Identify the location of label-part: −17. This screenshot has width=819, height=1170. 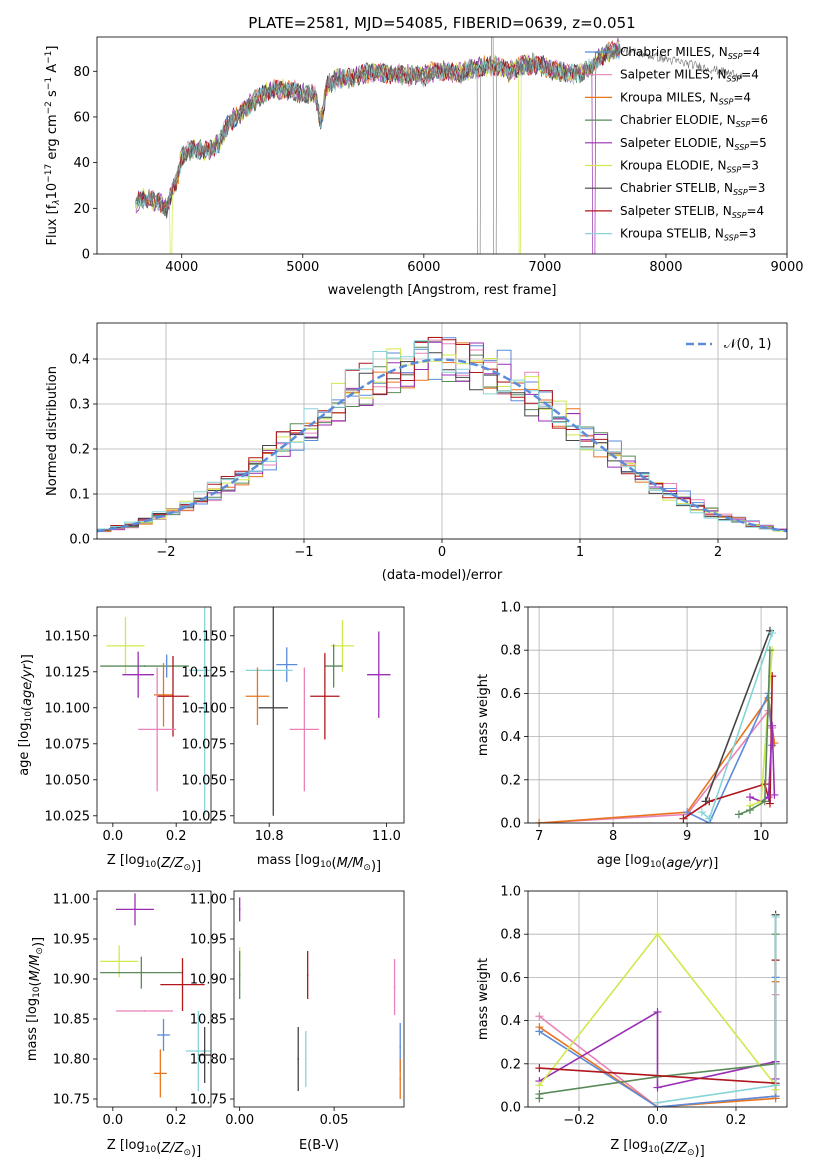
(49, 173).